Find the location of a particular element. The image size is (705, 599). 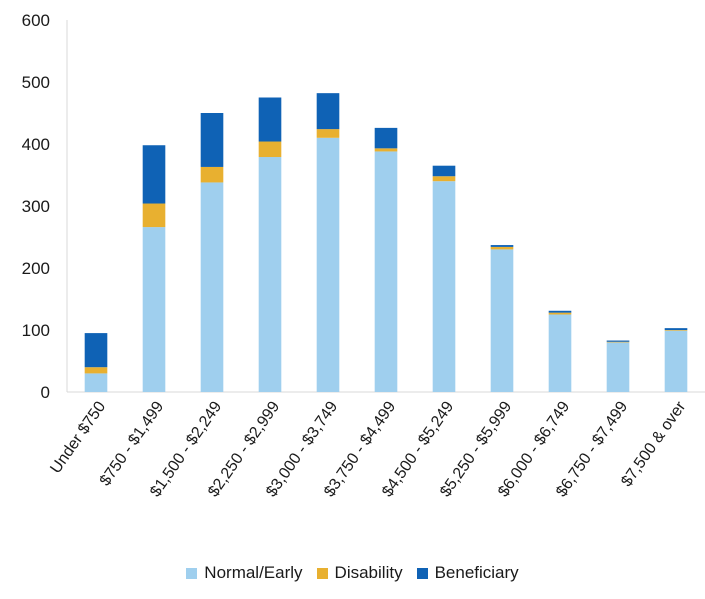

y-tick-label: 100 is located at coordinates (36, 330).